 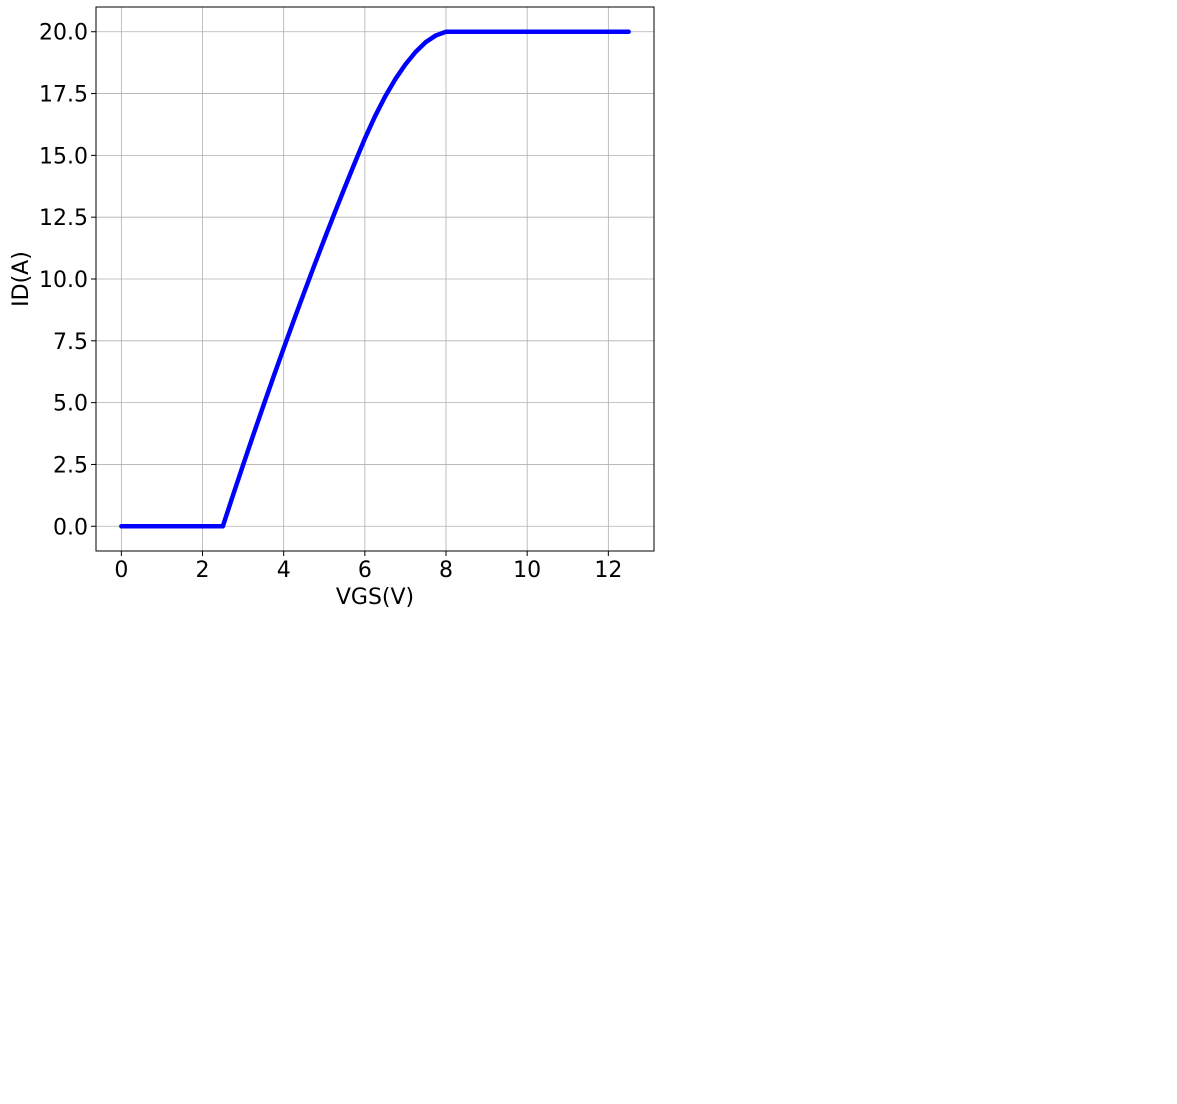 I want to click on y-tick-label: 7.5, so click(x=70, y=342).